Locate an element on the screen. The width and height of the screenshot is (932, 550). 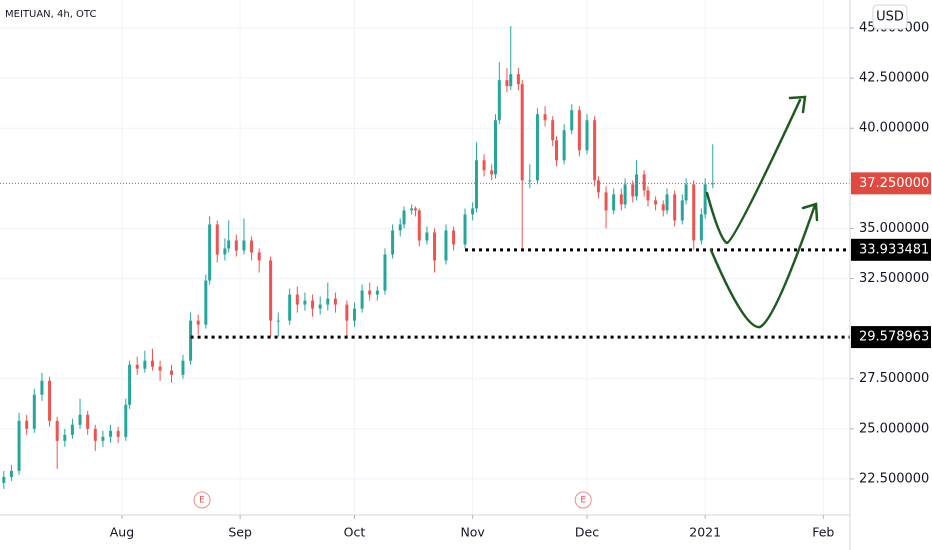
currency-label: USD is located at coordinates (890, 17).